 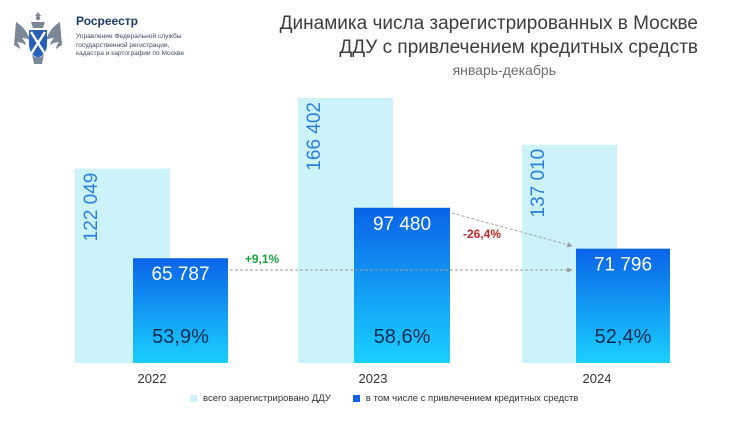 What do you see at coordinates (193, 398) in the screenshot?
I see `legend-swatch-total` at bounding box center [193, 398].